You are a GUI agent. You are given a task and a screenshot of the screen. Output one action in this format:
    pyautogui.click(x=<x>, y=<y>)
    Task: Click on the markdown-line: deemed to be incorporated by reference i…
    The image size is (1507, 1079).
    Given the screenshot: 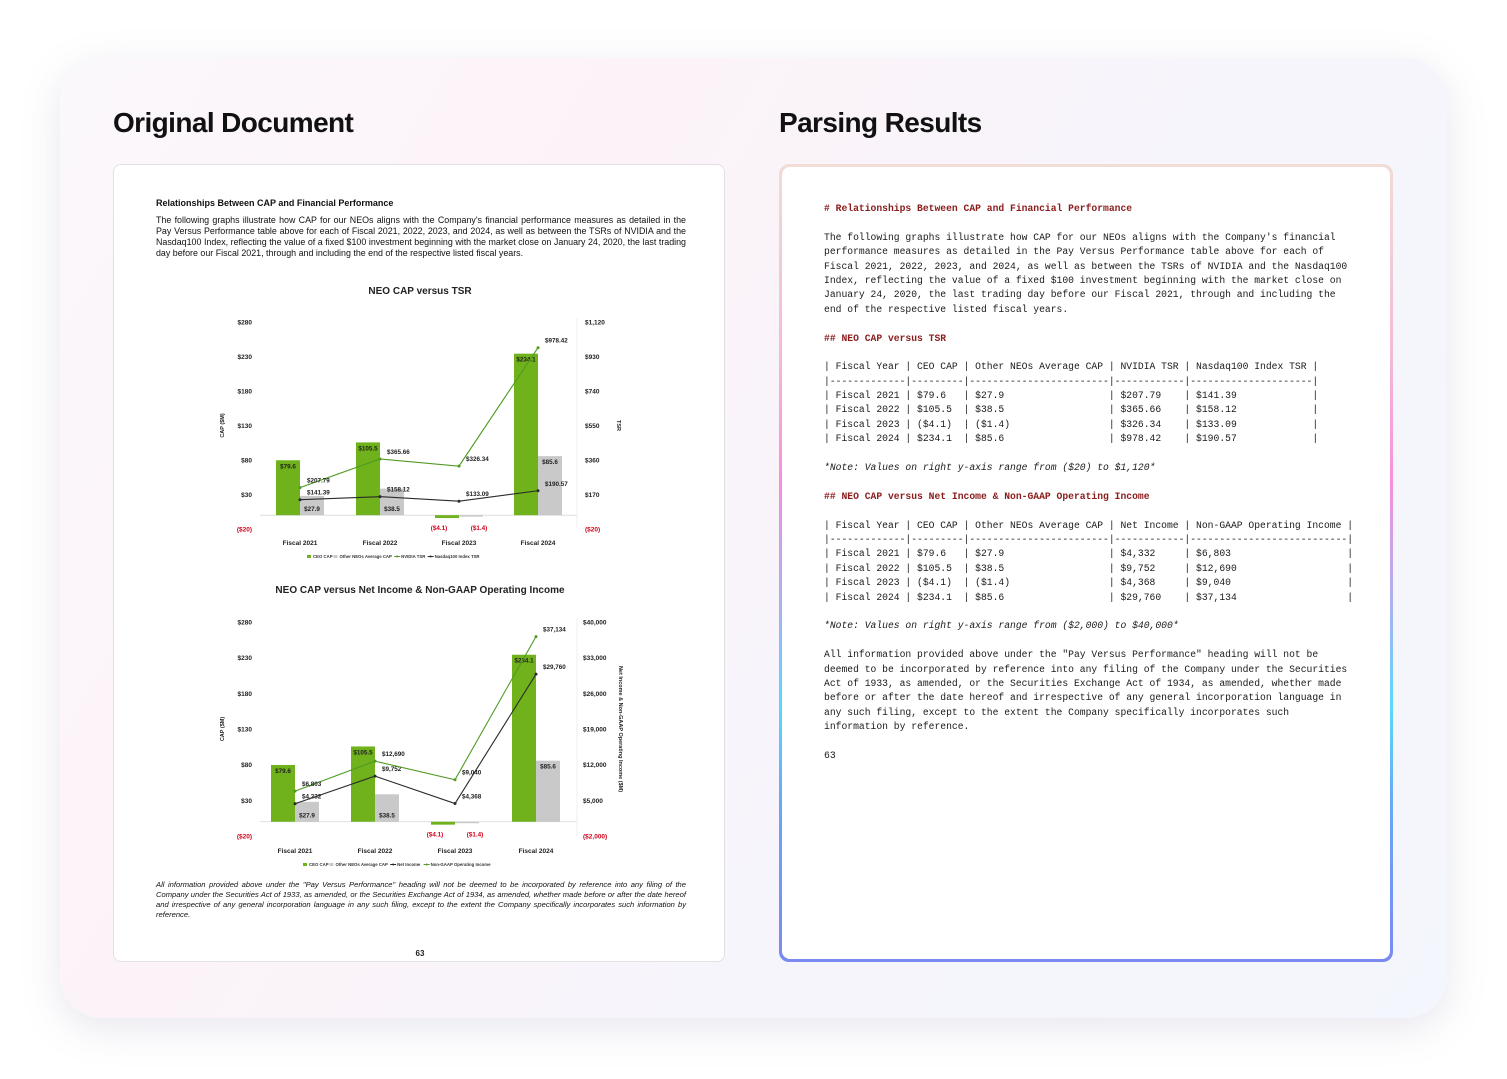 What is the action you would take?
    pyautogui.click(x=1086, y=669)
    